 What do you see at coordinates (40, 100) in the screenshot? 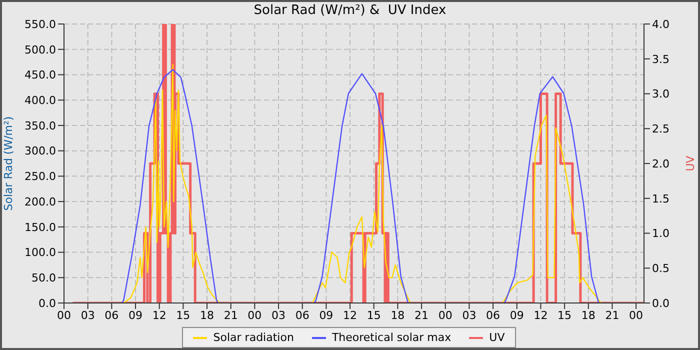
I see `y-tick-label: 400.0` at bounding box center [40, 100].